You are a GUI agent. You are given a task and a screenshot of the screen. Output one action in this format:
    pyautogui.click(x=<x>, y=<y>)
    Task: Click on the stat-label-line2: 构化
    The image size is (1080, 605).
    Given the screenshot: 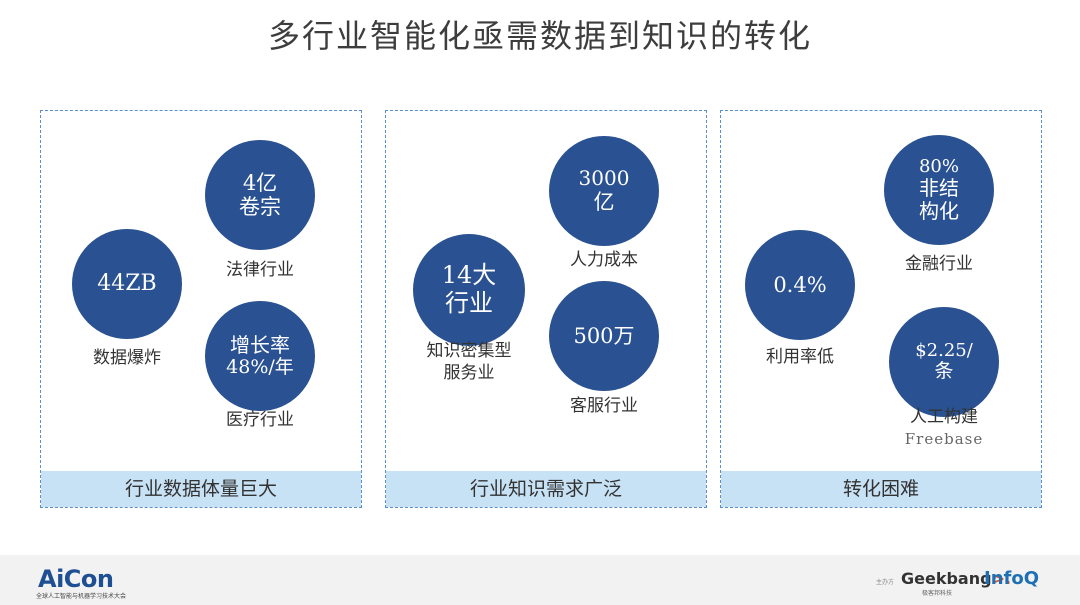 What is the action you would take?
    pyautogui.click(x=939, y=211)
    